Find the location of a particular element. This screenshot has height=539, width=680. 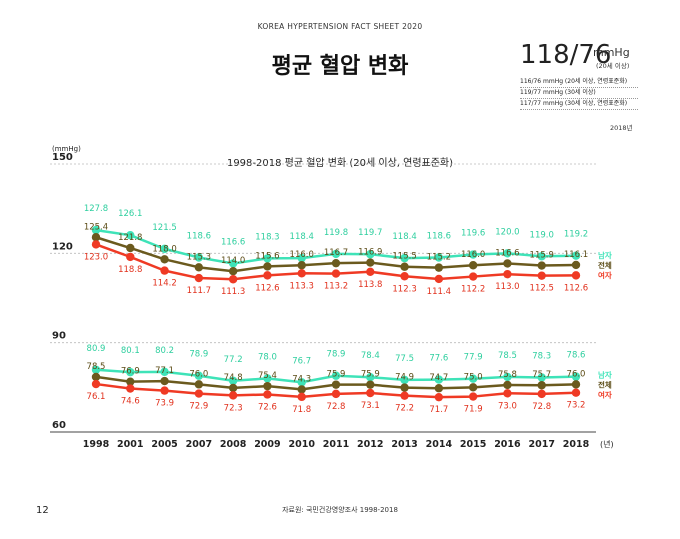

data-label: 119.7 is located at coordinates (370, 233).